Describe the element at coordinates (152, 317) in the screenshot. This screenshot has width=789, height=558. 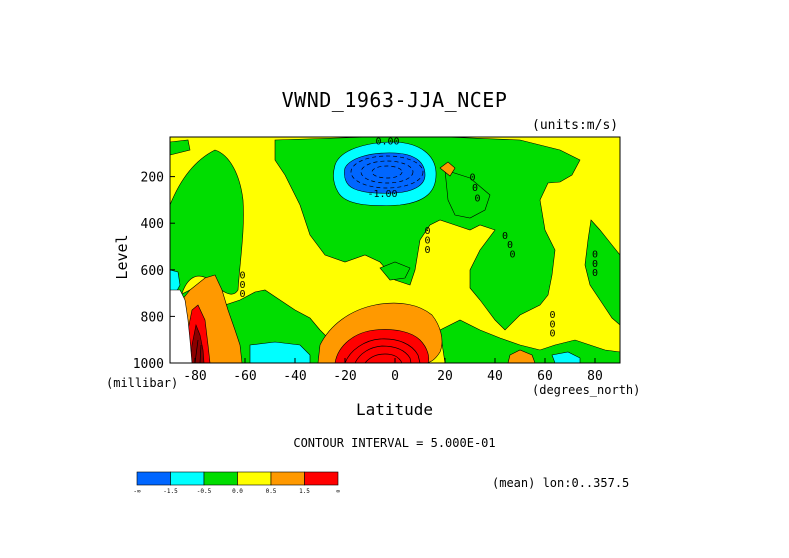
I see `y-tick-label: 800` at that location.